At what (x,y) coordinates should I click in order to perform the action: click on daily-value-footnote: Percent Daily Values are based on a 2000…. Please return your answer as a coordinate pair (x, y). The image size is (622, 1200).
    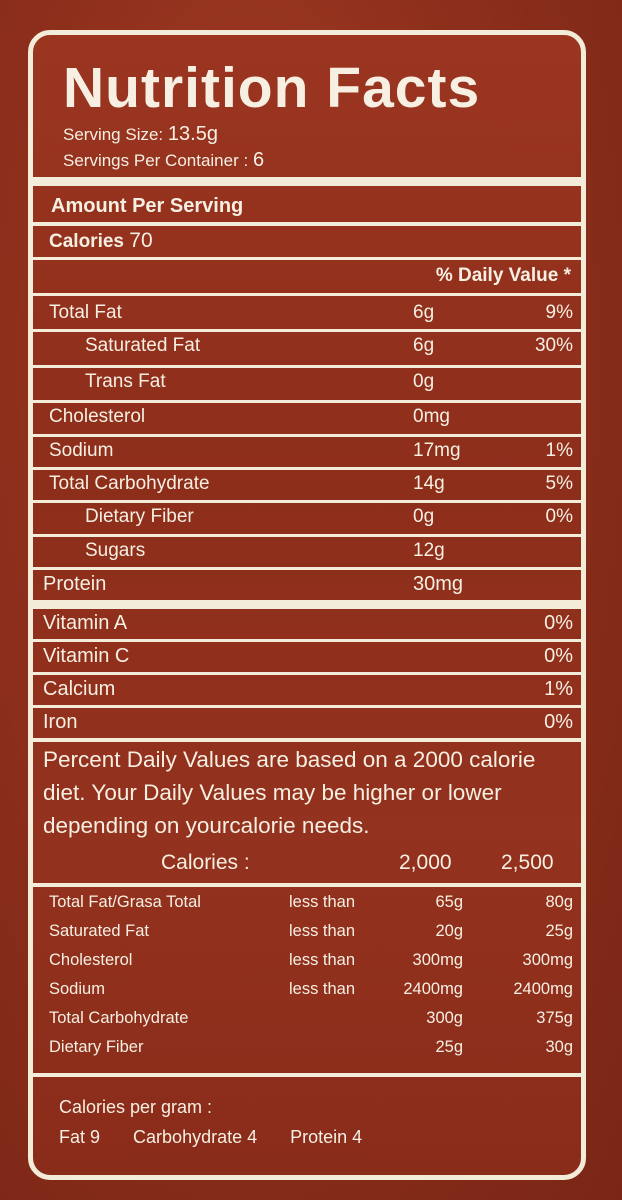
    Looking at the image, I should click on (289, 792).